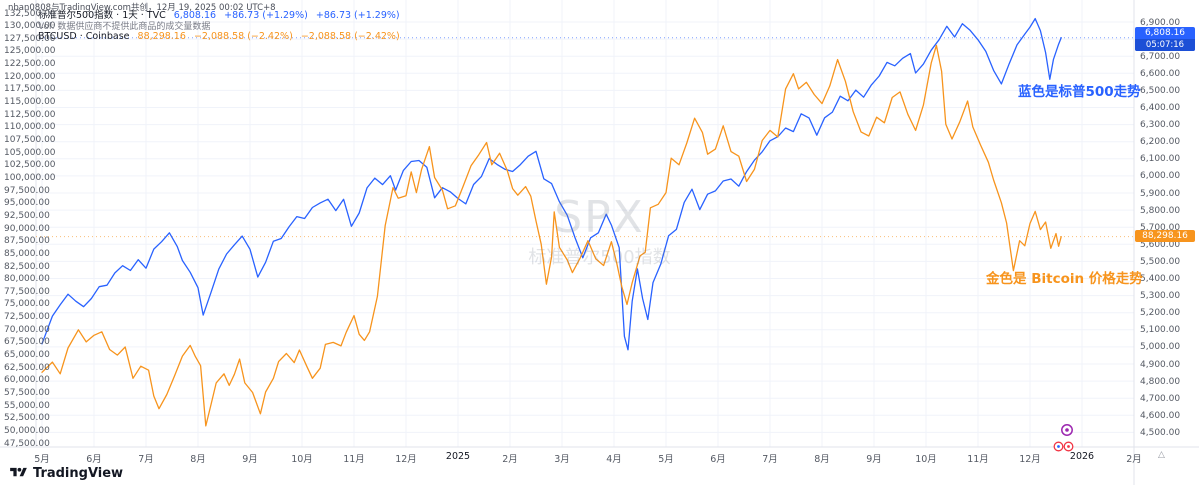 This screenshot has height=485, width=1199. What do you see at coordinates (1160, 22) in the screenshot?
I see `right-axis-tick: 6,900.00` at bounding box center [1160, 22].